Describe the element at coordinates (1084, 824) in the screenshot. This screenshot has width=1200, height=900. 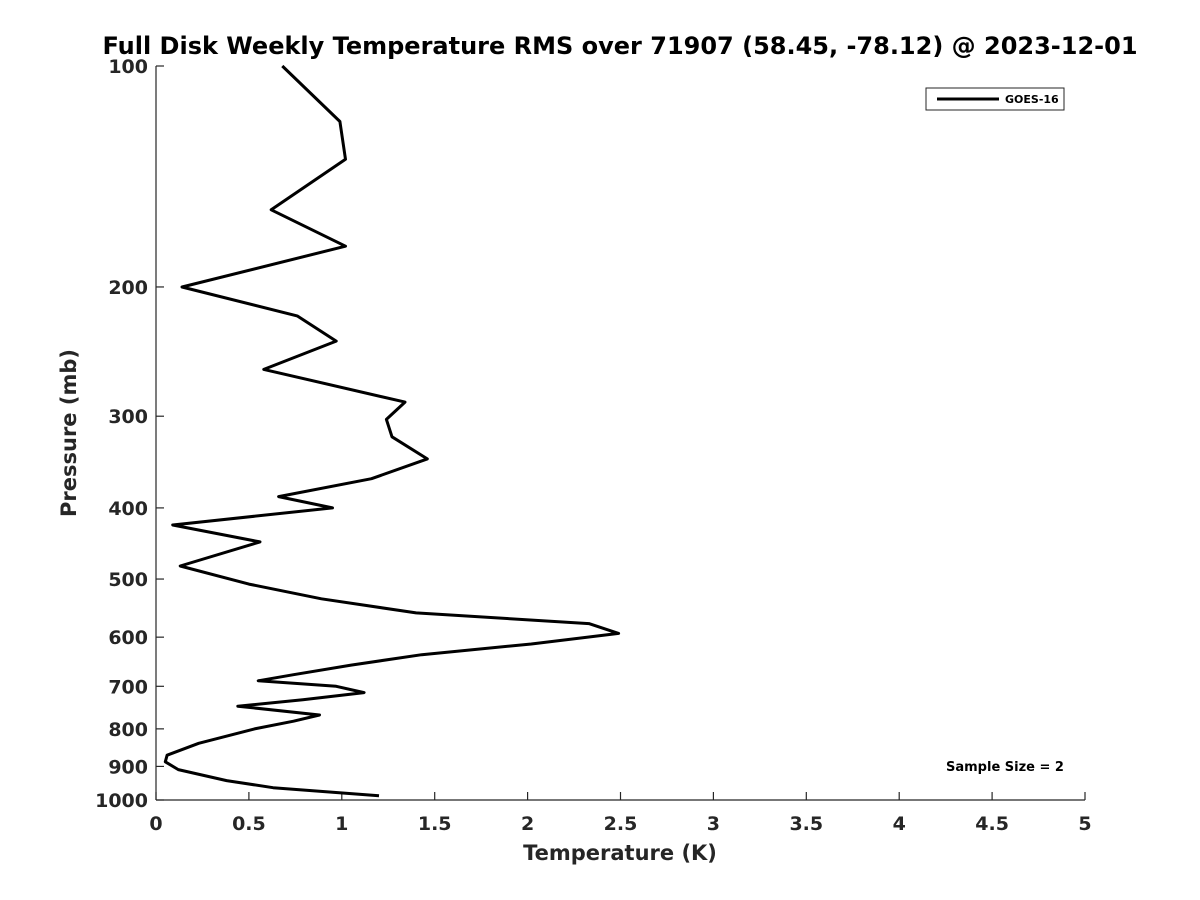
I see `x-tick-label: 5` at that location.